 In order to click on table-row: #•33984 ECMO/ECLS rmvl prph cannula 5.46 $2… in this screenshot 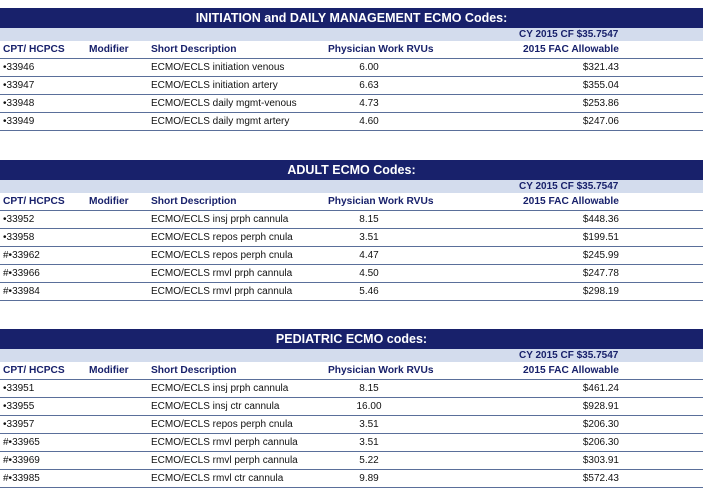, I will do `click(351, 292)`.